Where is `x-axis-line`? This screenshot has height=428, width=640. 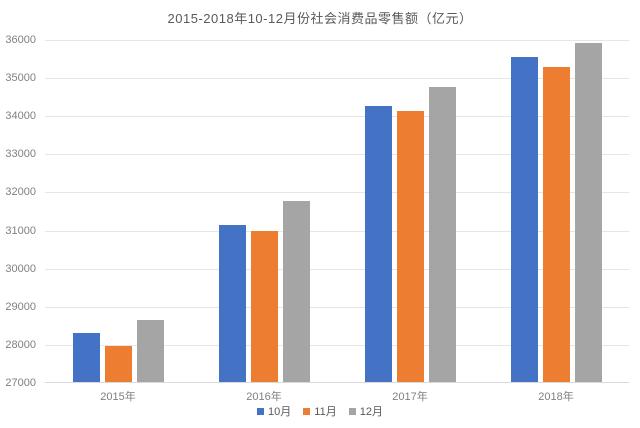
x-axis-line is located at coordinates (337, 382).